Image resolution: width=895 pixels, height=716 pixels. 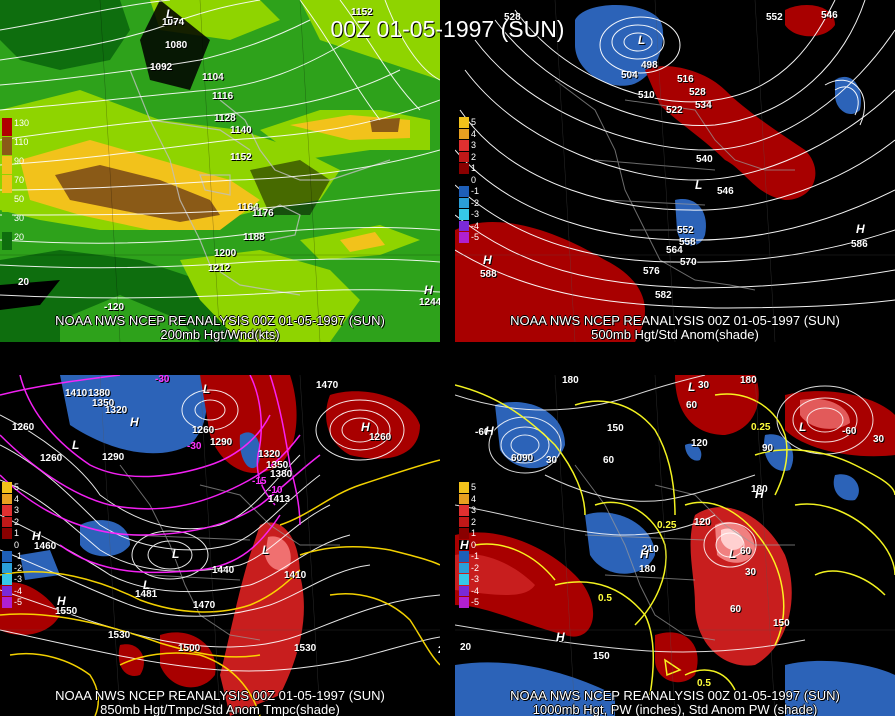 What do you see at coordinates (474, 510) in the screenshot?
I see `legend-label: 3` at bounding box center [474, 510].